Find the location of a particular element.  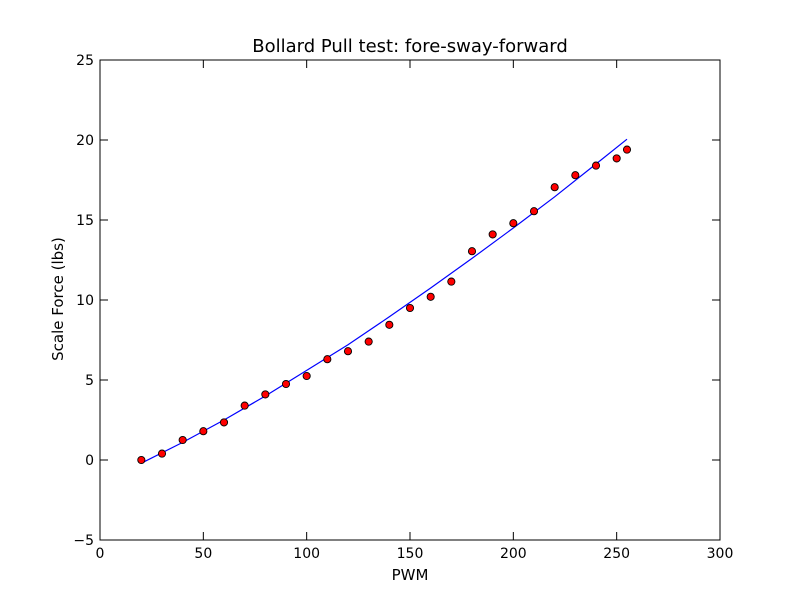

x-tick-label: 50 is located at coordinates (203, 554).